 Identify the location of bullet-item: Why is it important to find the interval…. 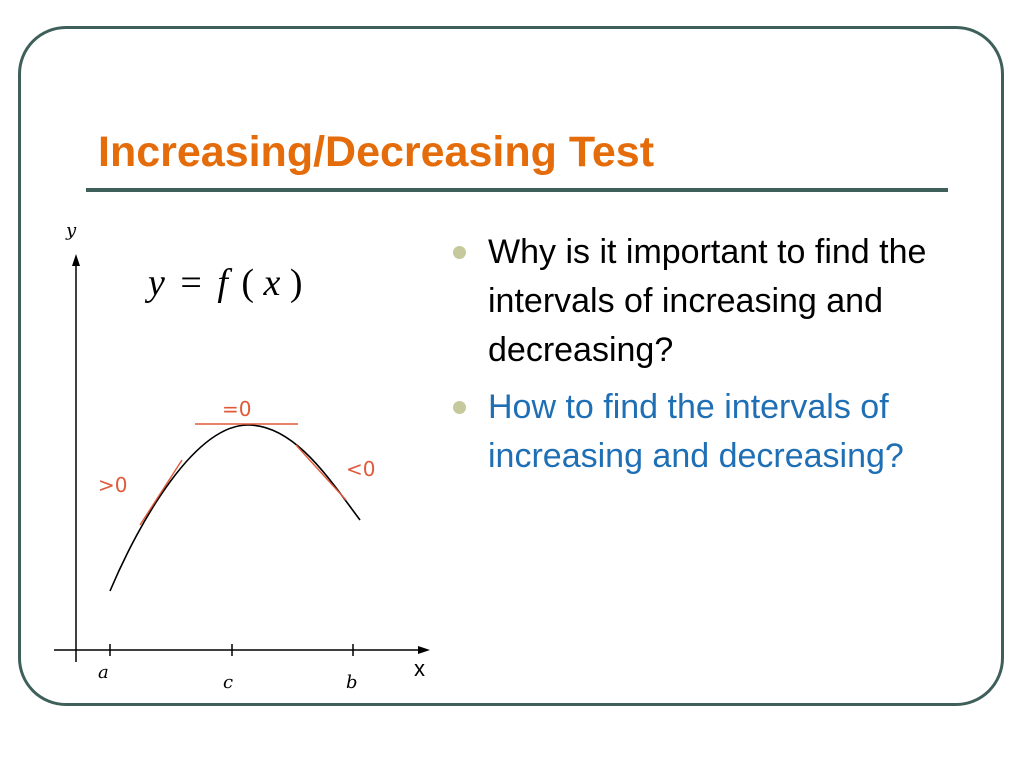
(718, 301).